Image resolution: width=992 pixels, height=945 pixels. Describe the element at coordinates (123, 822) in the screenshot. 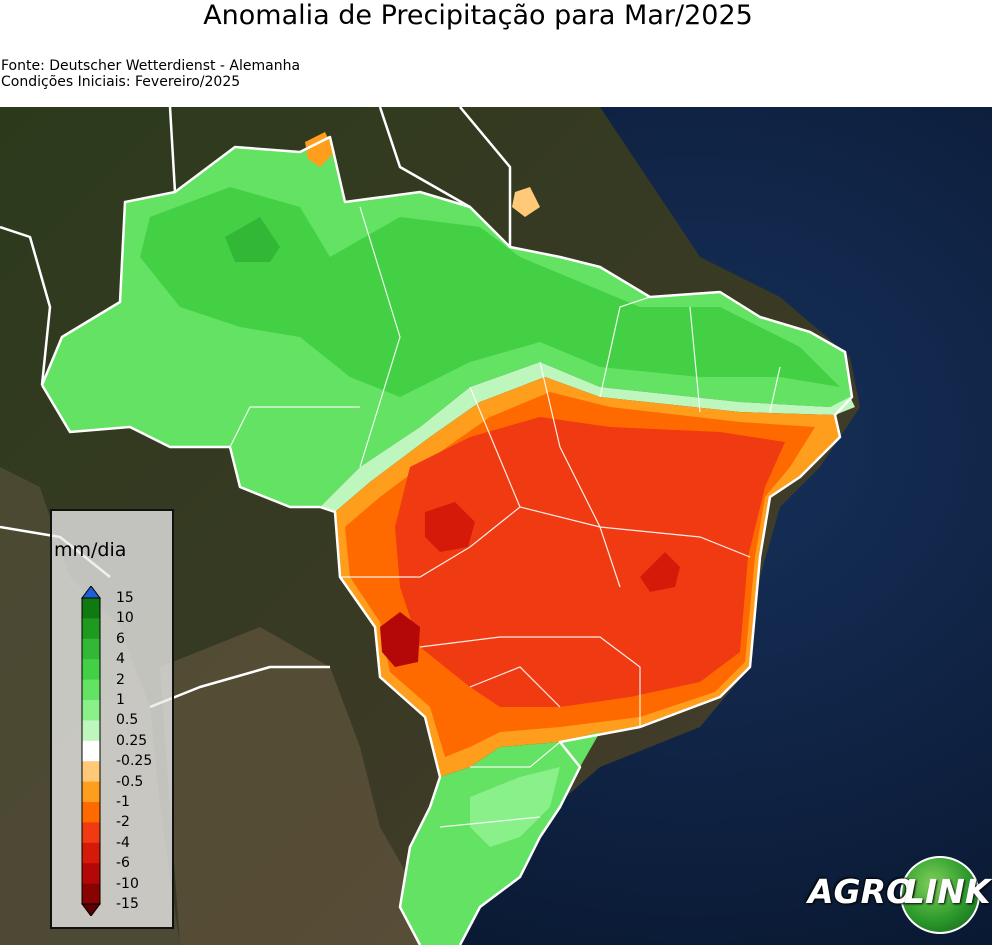

I see `colorbar-tick-label: -2` at that location.